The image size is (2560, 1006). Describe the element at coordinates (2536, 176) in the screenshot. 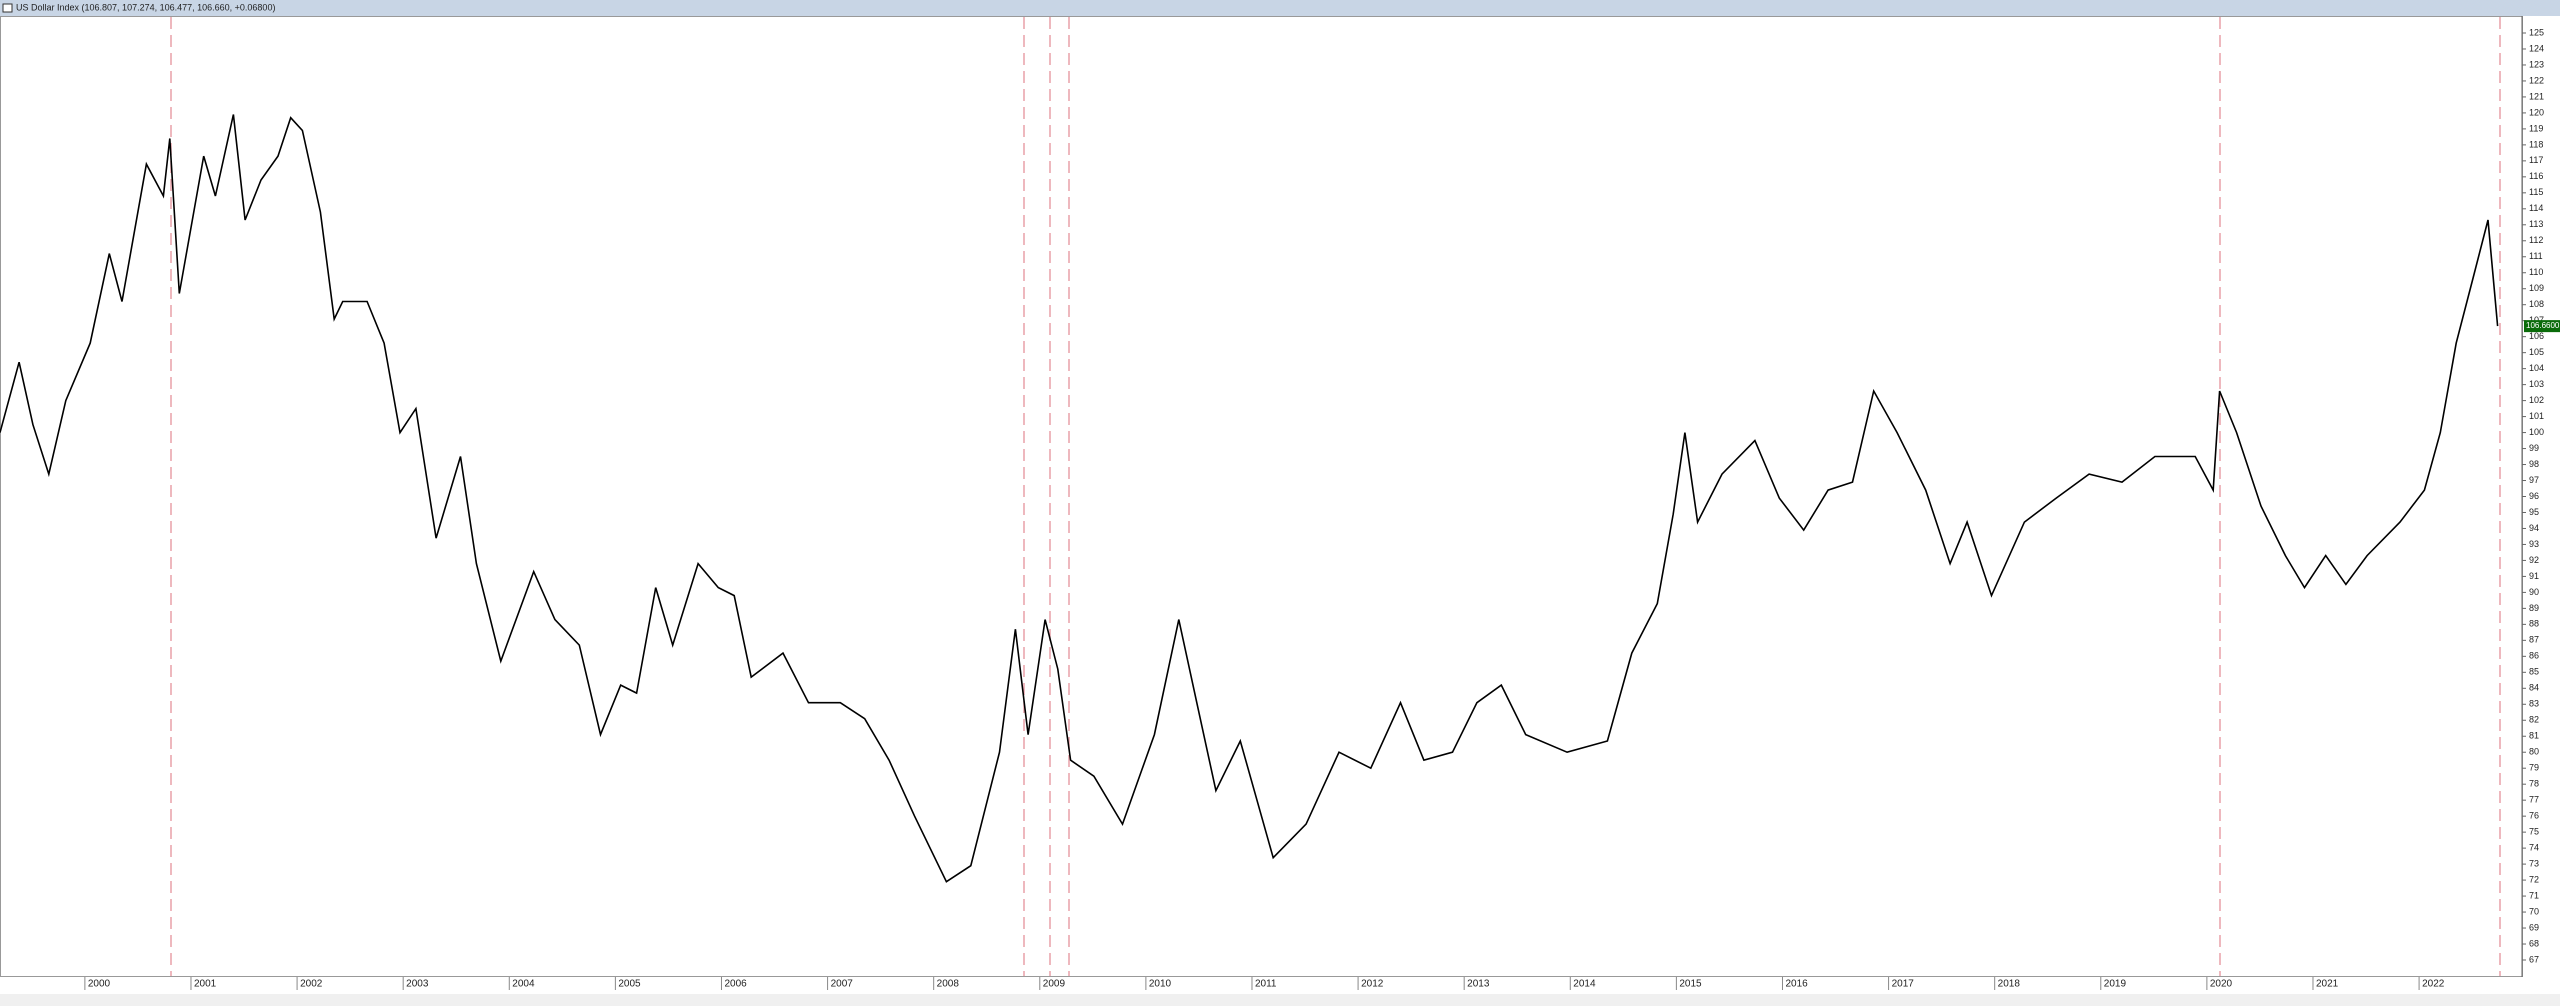

I see `y-tick-label: 116` at that location.